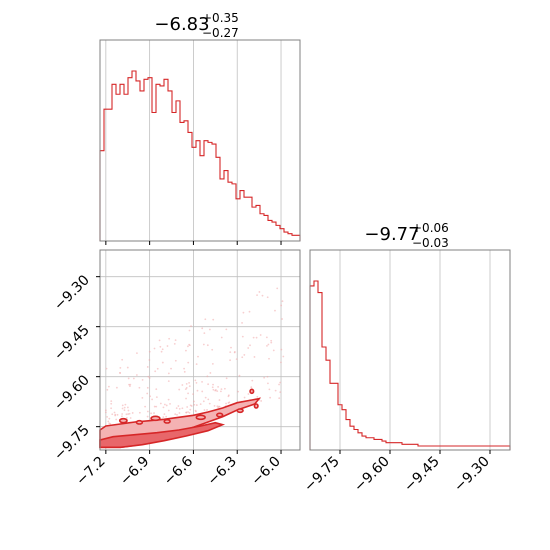  I want to click on bl-inner-contour, so click(162, 435).